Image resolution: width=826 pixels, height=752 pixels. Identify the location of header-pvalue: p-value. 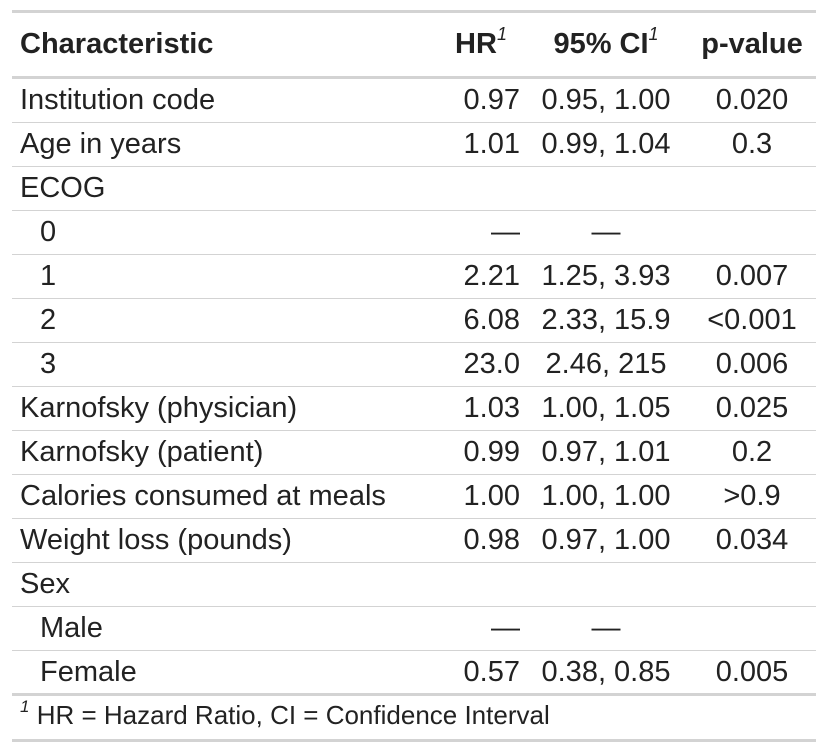
(752, 44).